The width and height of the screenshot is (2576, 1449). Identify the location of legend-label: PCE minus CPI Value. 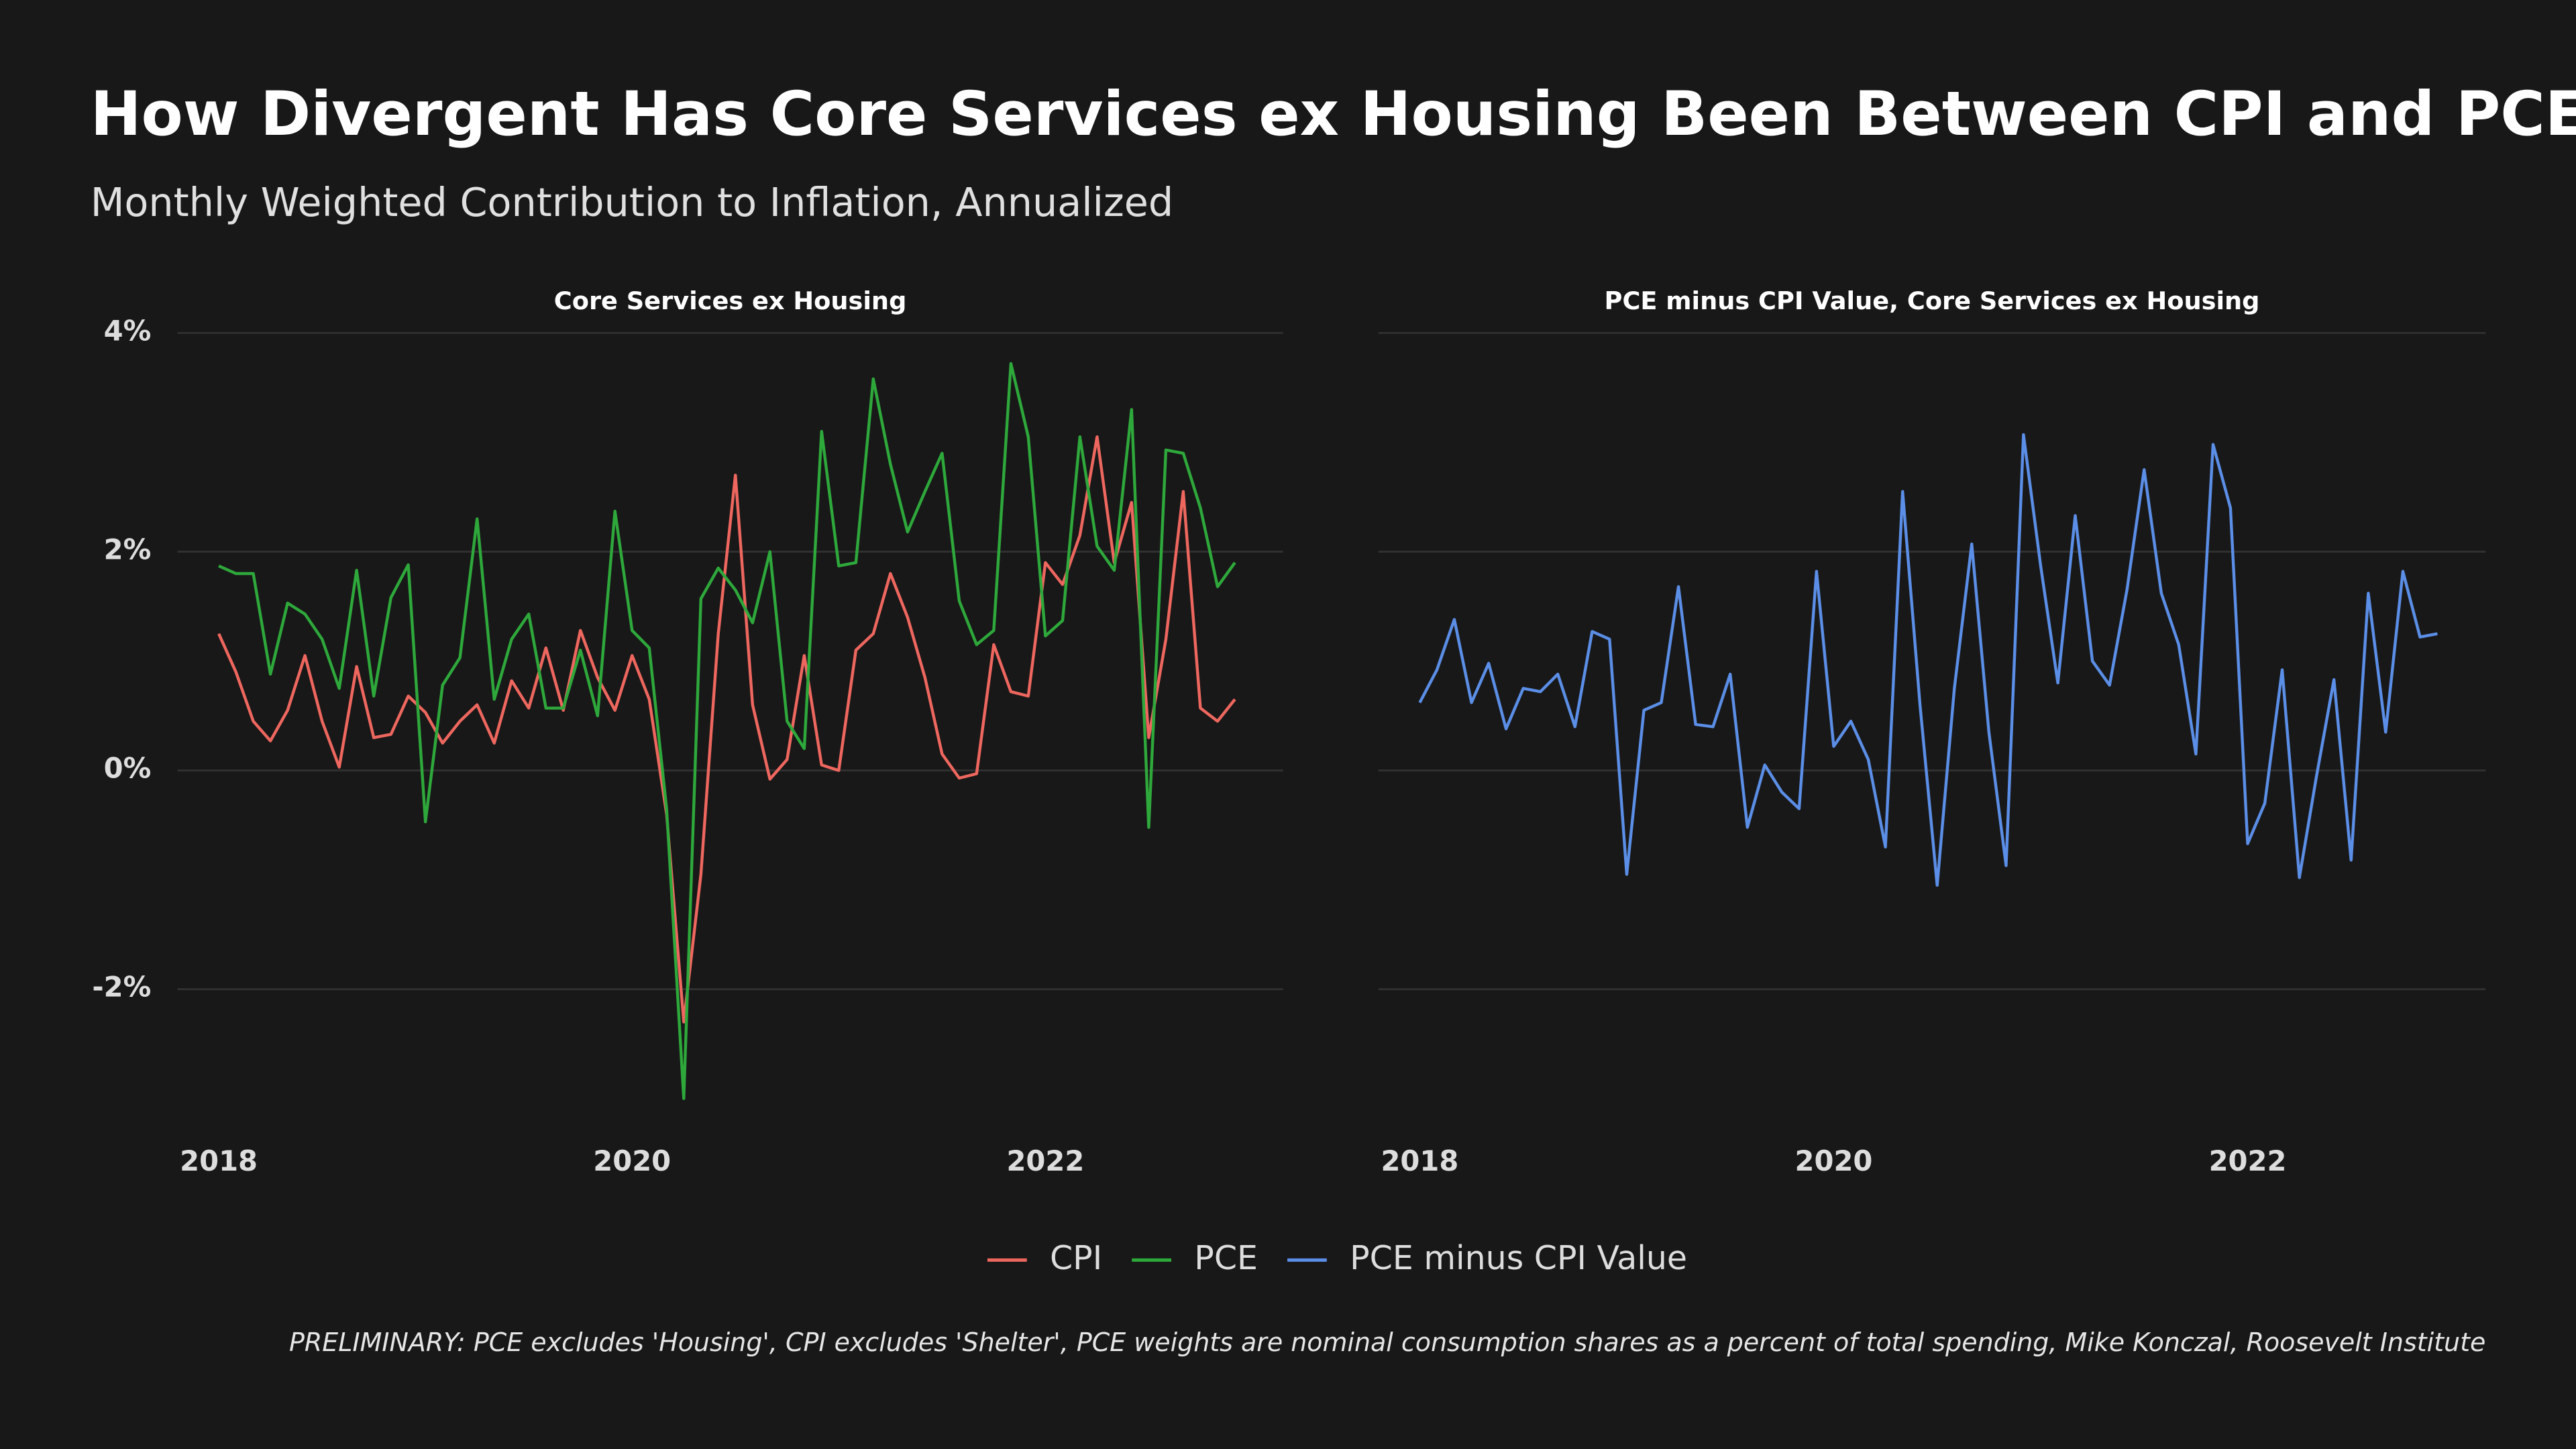
(1518, 1258).